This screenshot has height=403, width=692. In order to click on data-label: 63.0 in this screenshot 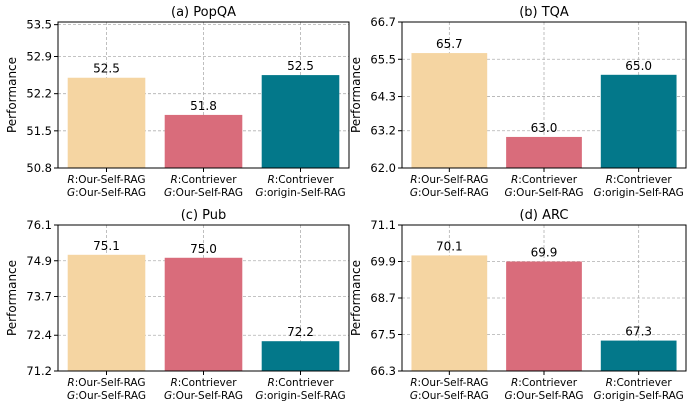, I will do `click(544, 128)`.